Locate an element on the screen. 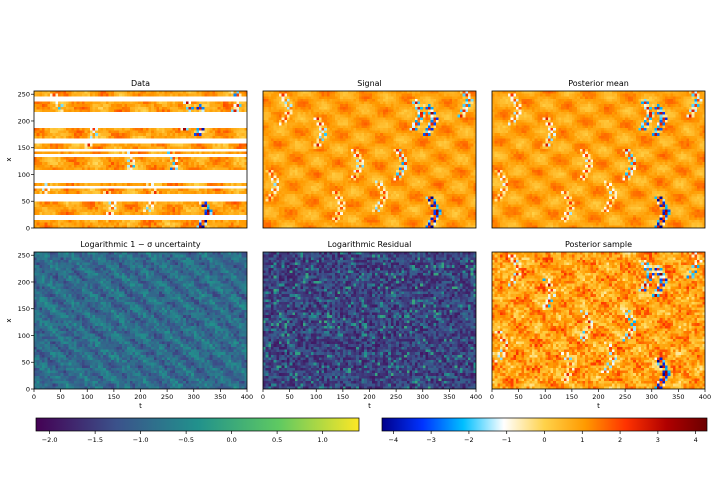 The image size is (720, 480). colorbar-tick-label: −1 is located at coordinates (507, 440).